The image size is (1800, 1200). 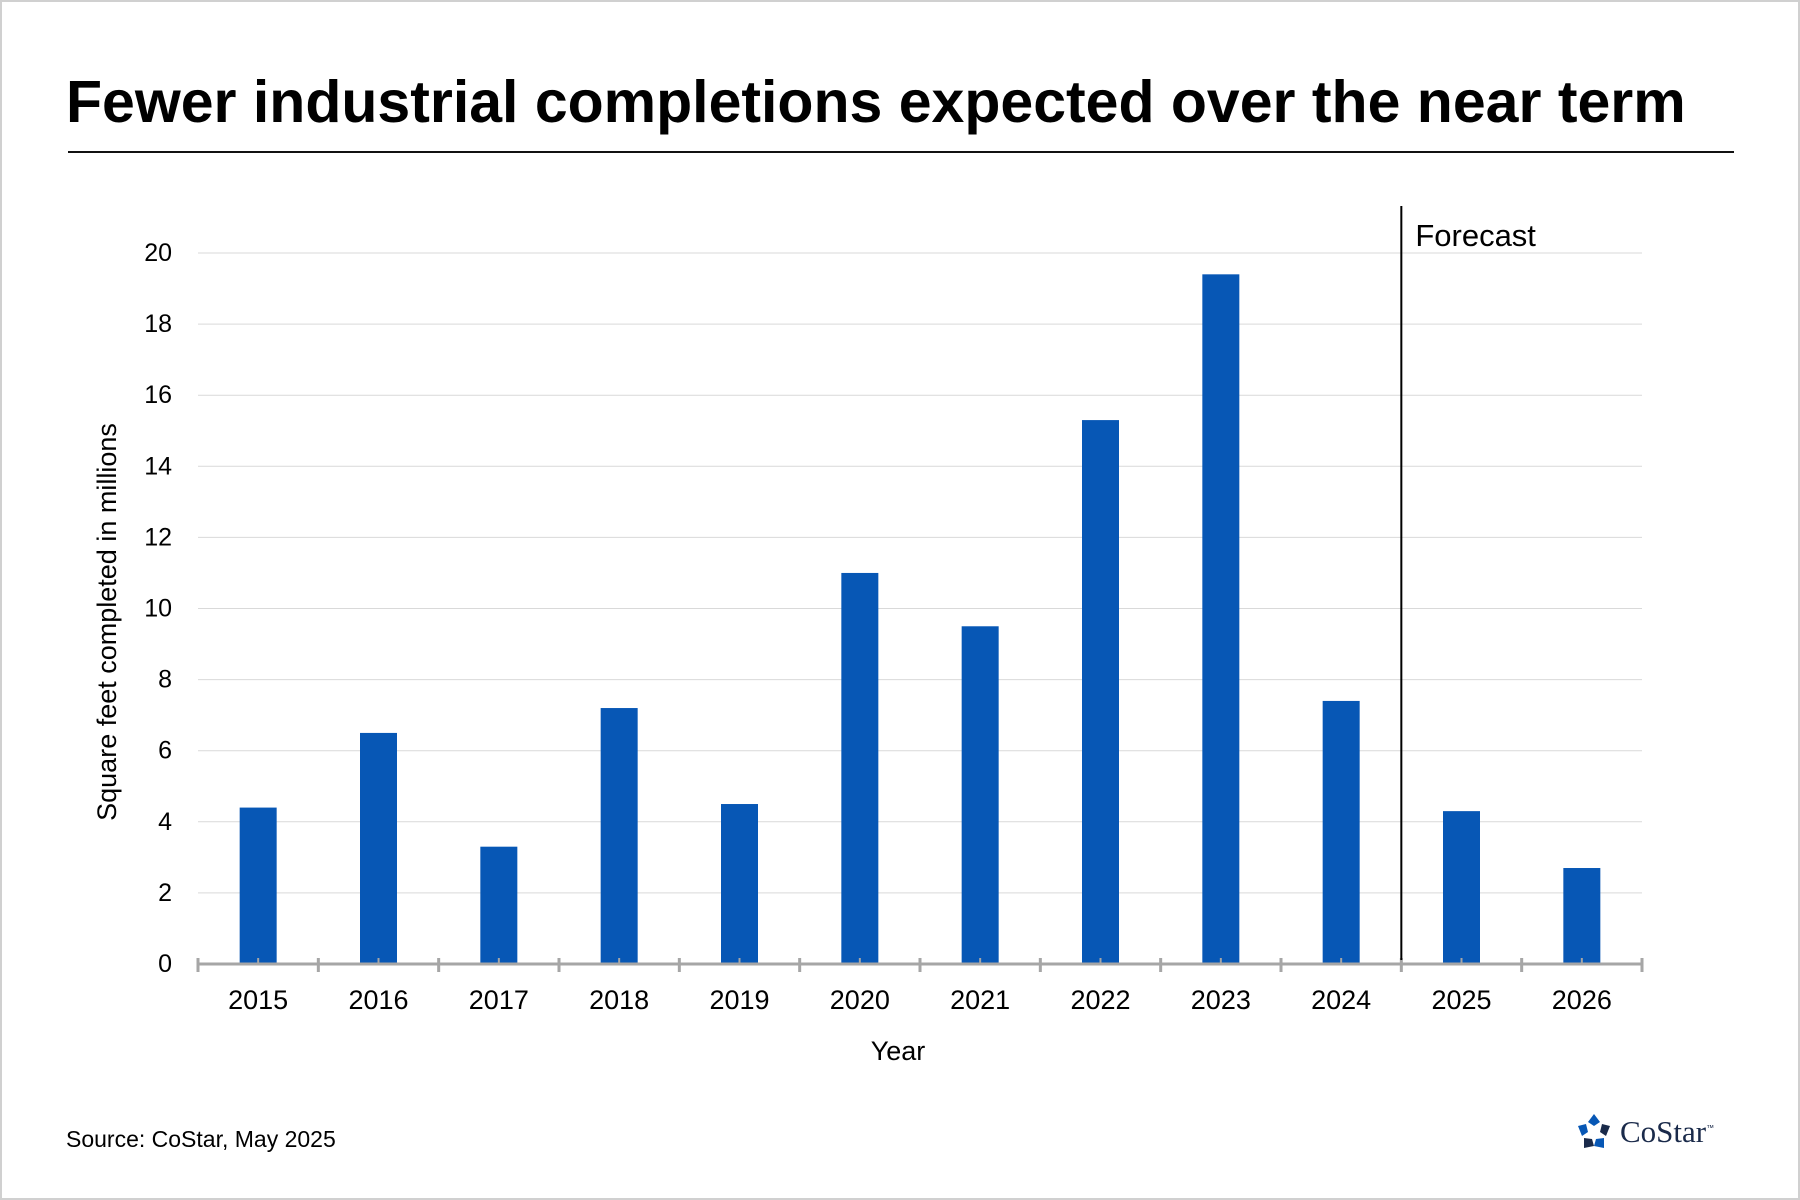 I want to click on forecast-label: Forecast, so click(x=1475, y=235).